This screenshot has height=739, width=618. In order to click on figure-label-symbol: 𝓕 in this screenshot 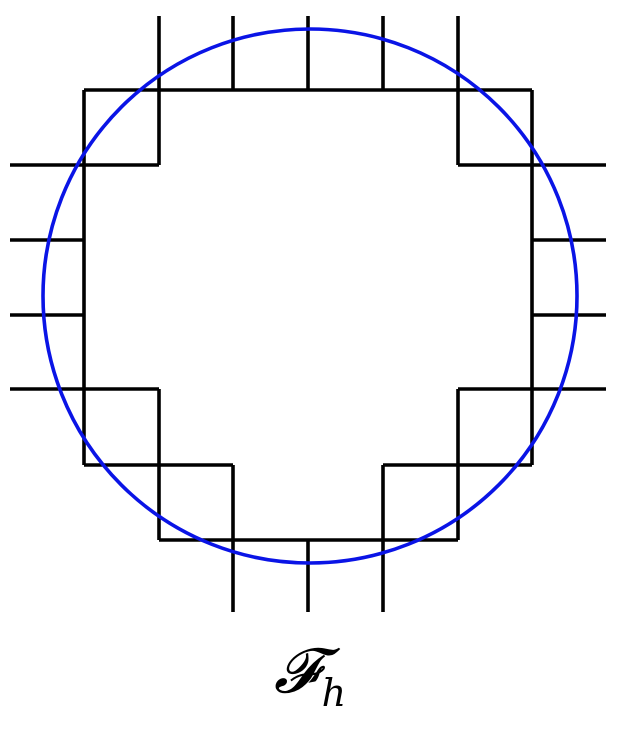, I will do `click(296, 670)`.